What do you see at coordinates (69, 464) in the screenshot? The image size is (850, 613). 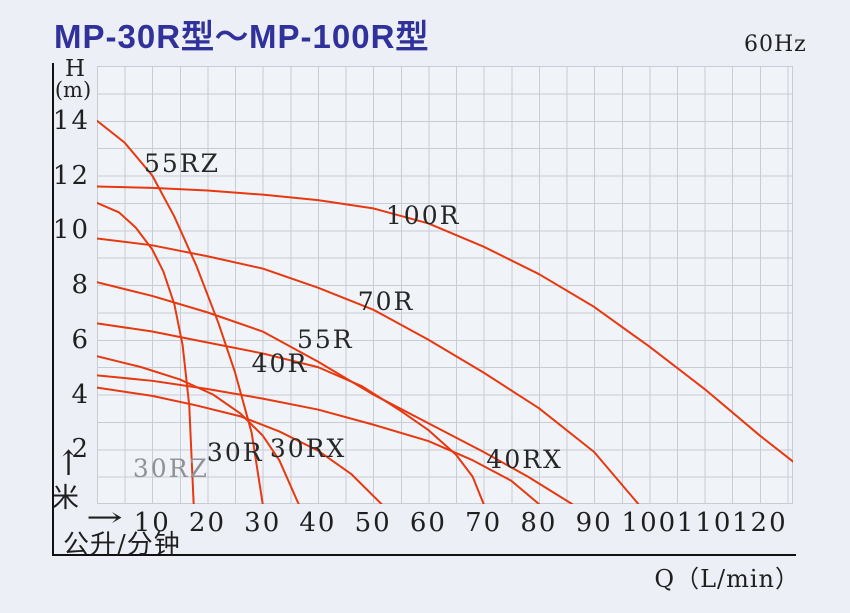 I see `up-arrow-icon: ↑` at bounding box center [69, 464].